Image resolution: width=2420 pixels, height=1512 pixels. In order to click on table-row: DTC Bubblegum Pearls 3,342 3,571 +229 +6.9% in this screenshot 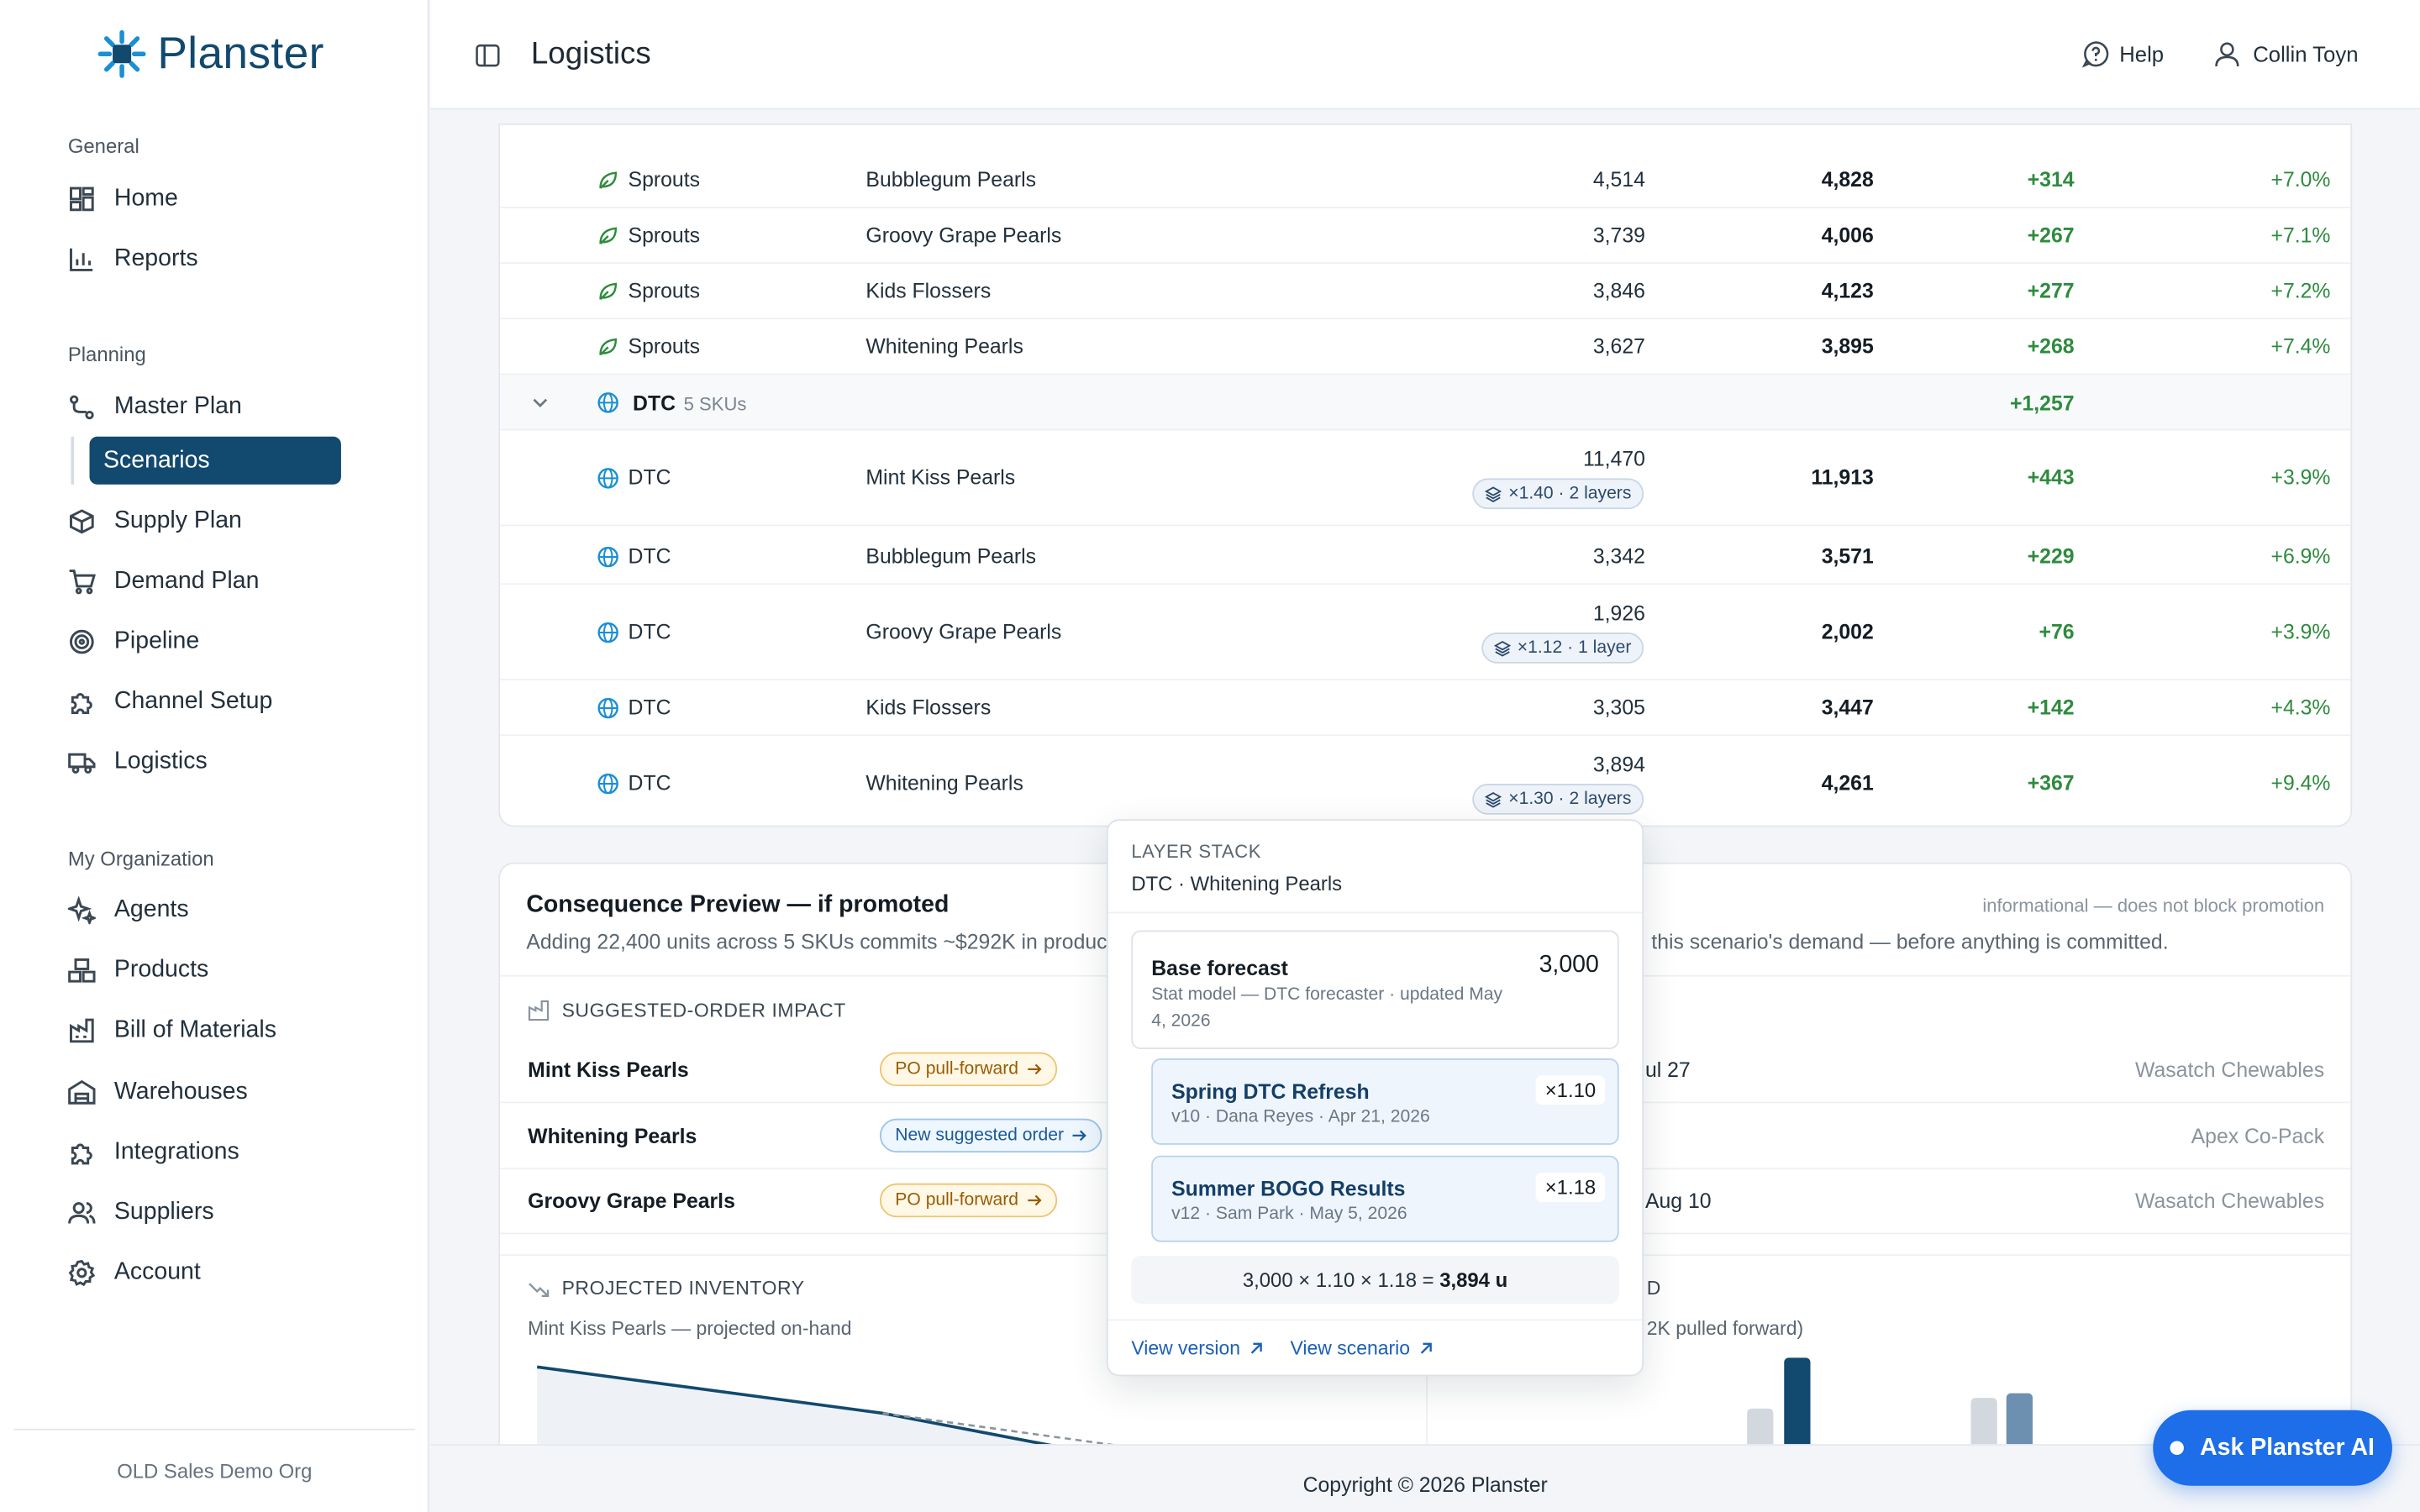, I will do `click(1425, 557)`.